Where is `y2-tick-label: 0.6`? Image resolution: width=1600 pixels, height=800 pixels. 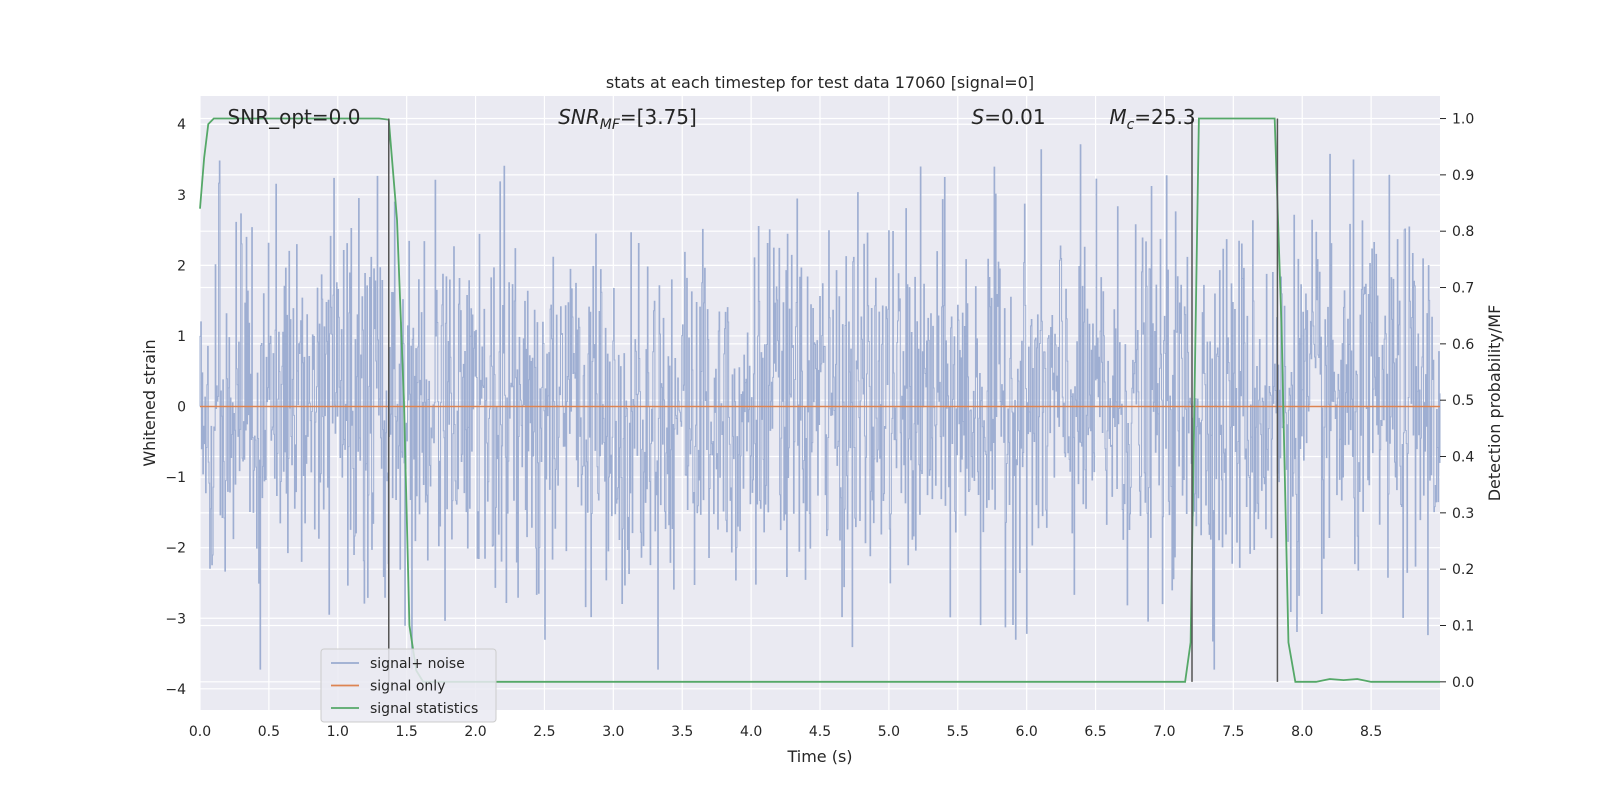
y2-tick-label: 0.6 is located at coordinates (1463, 345).